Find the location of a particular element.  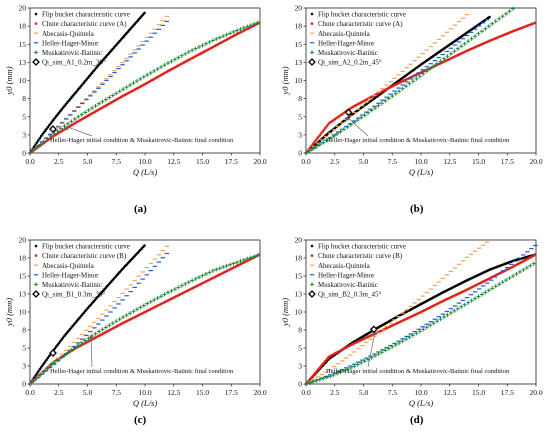

x-tick-label: 20.0 is located at coordinates (259, 161).